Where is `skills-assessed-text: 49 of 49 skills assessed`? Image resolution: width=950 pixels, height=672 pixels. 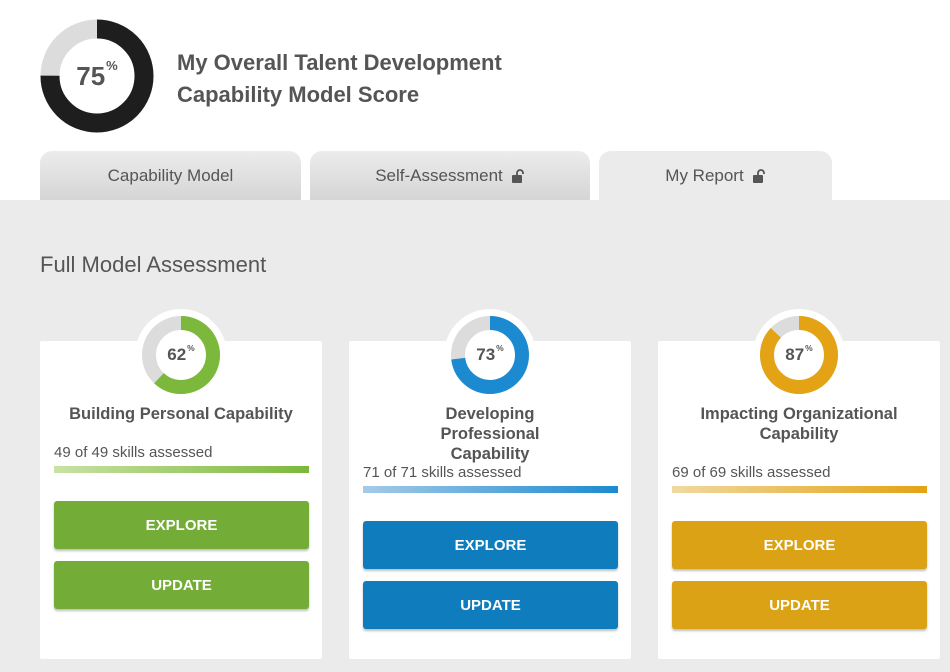
skills-assessed-text: 49 of 49 skills assessed is located at coordinates (133, 452).